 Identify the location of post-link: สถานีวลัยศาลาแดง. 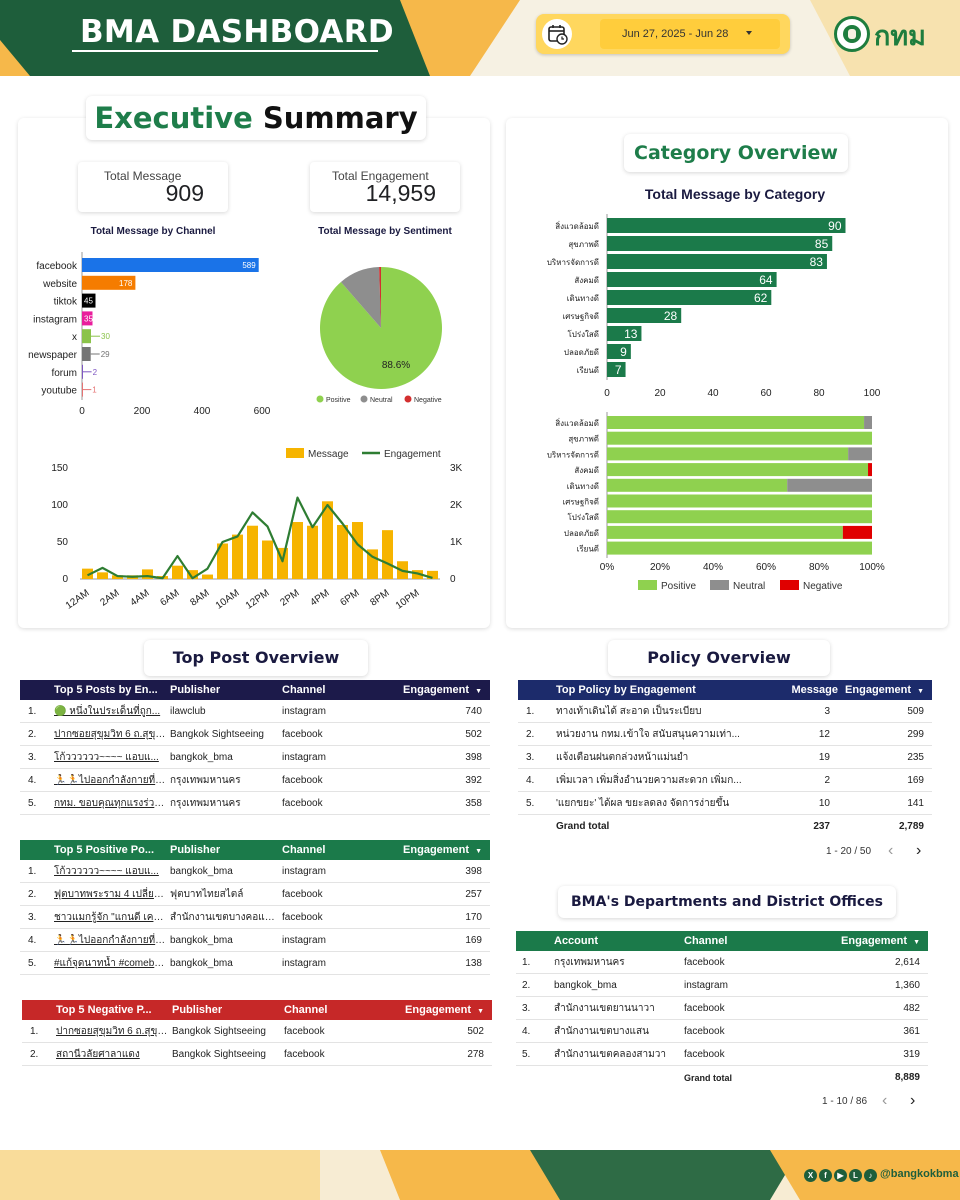
(98, 1054).